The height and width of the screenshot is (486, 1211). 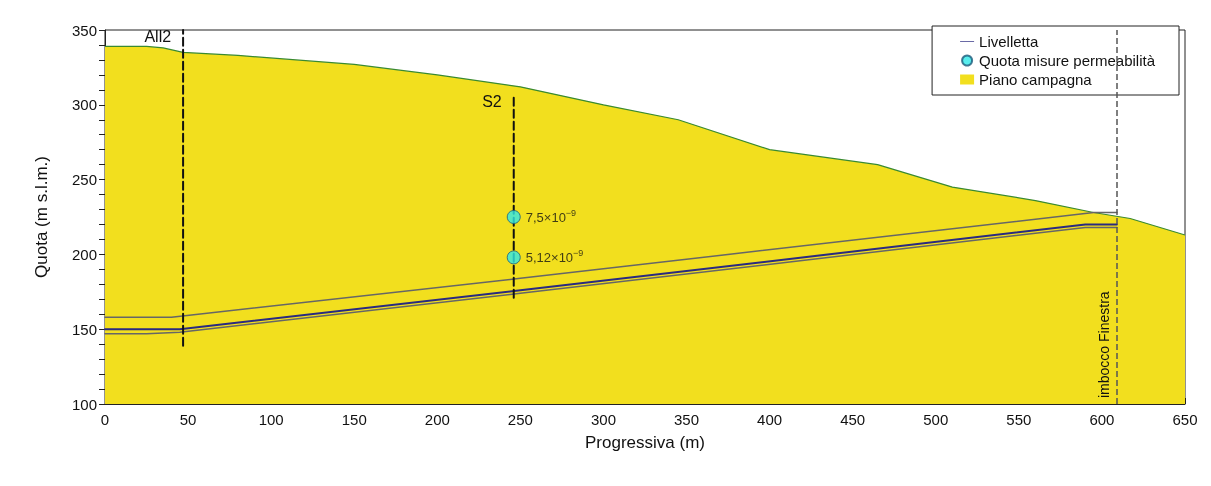 I want to click on x-tick-label: 250, so click(x=520, y=419).